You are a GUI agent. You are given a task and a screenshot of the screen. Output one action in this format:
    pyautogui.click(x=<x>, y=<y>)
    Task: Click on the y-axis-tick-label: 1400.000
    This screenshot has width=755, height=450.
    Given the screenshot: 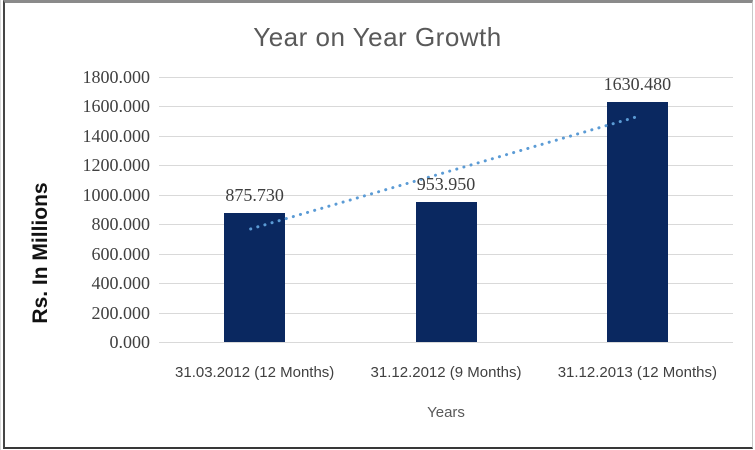 What is the action you would take?
    pyautogui.click(x=116, y=135)
    